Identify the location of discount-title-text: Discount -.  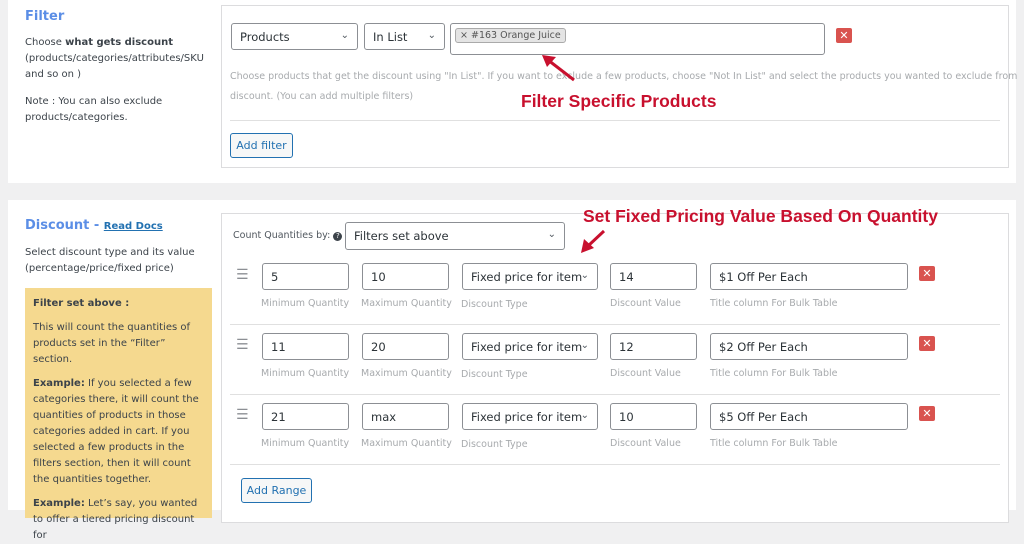
(64, 225).